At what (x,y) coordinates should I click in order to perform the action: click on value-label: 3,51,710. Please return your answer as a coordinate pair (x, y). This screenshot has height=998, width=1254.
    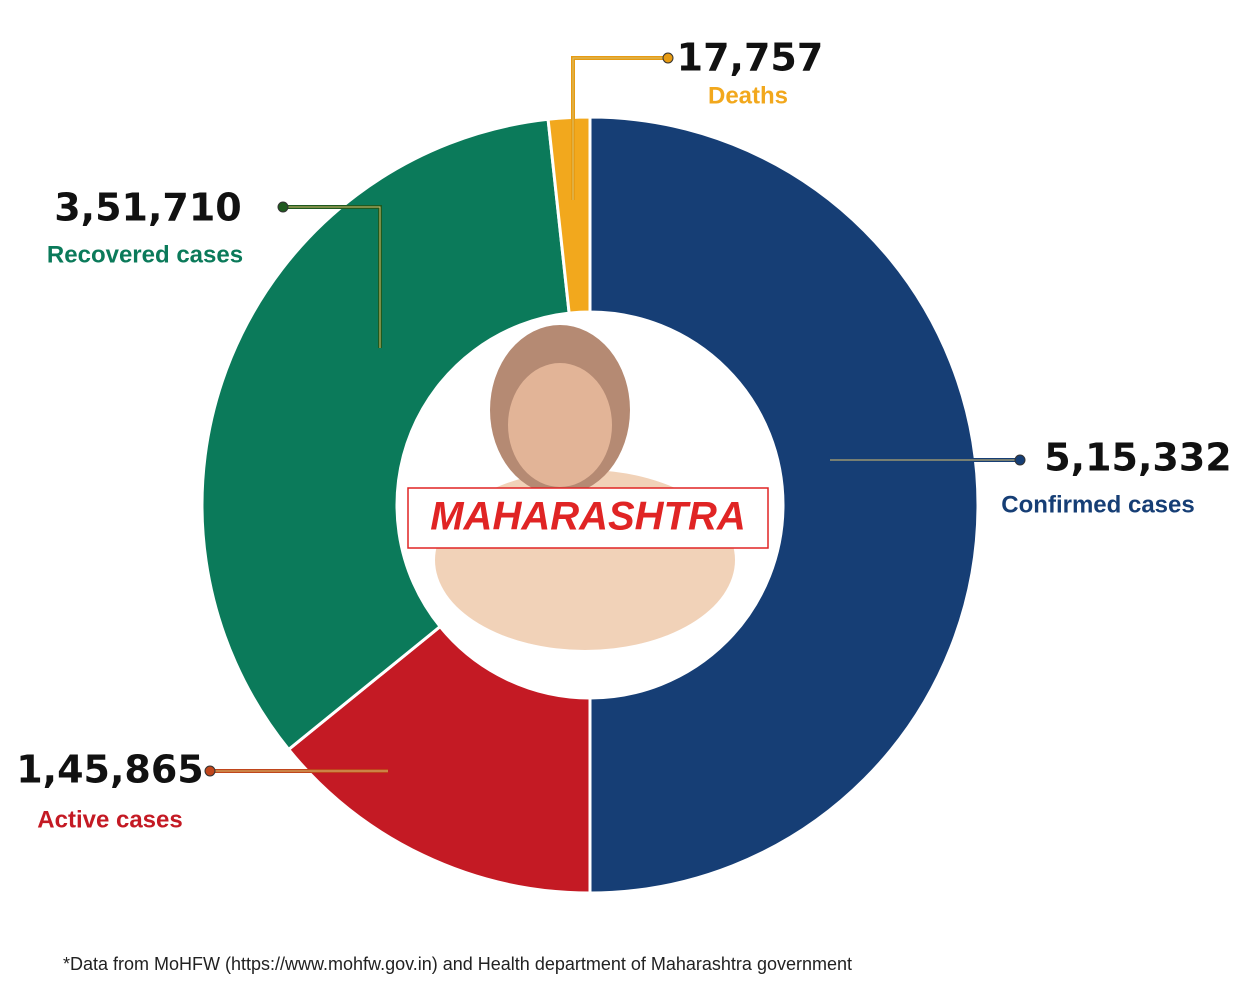
    Looking at the image, I should click on (148, 208).